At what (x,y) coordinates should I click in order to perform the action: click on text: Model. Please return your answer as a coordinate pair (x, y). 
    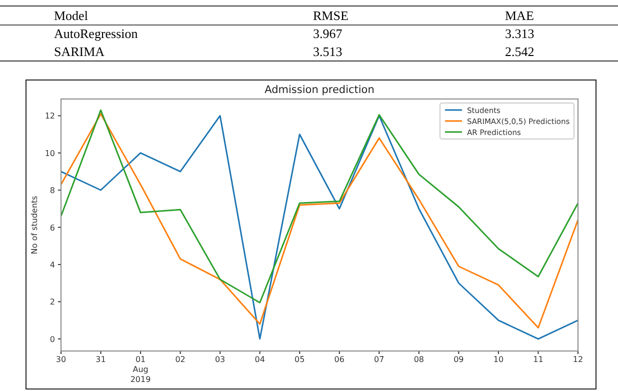
    Looking at the image, I should click on (71, 15).